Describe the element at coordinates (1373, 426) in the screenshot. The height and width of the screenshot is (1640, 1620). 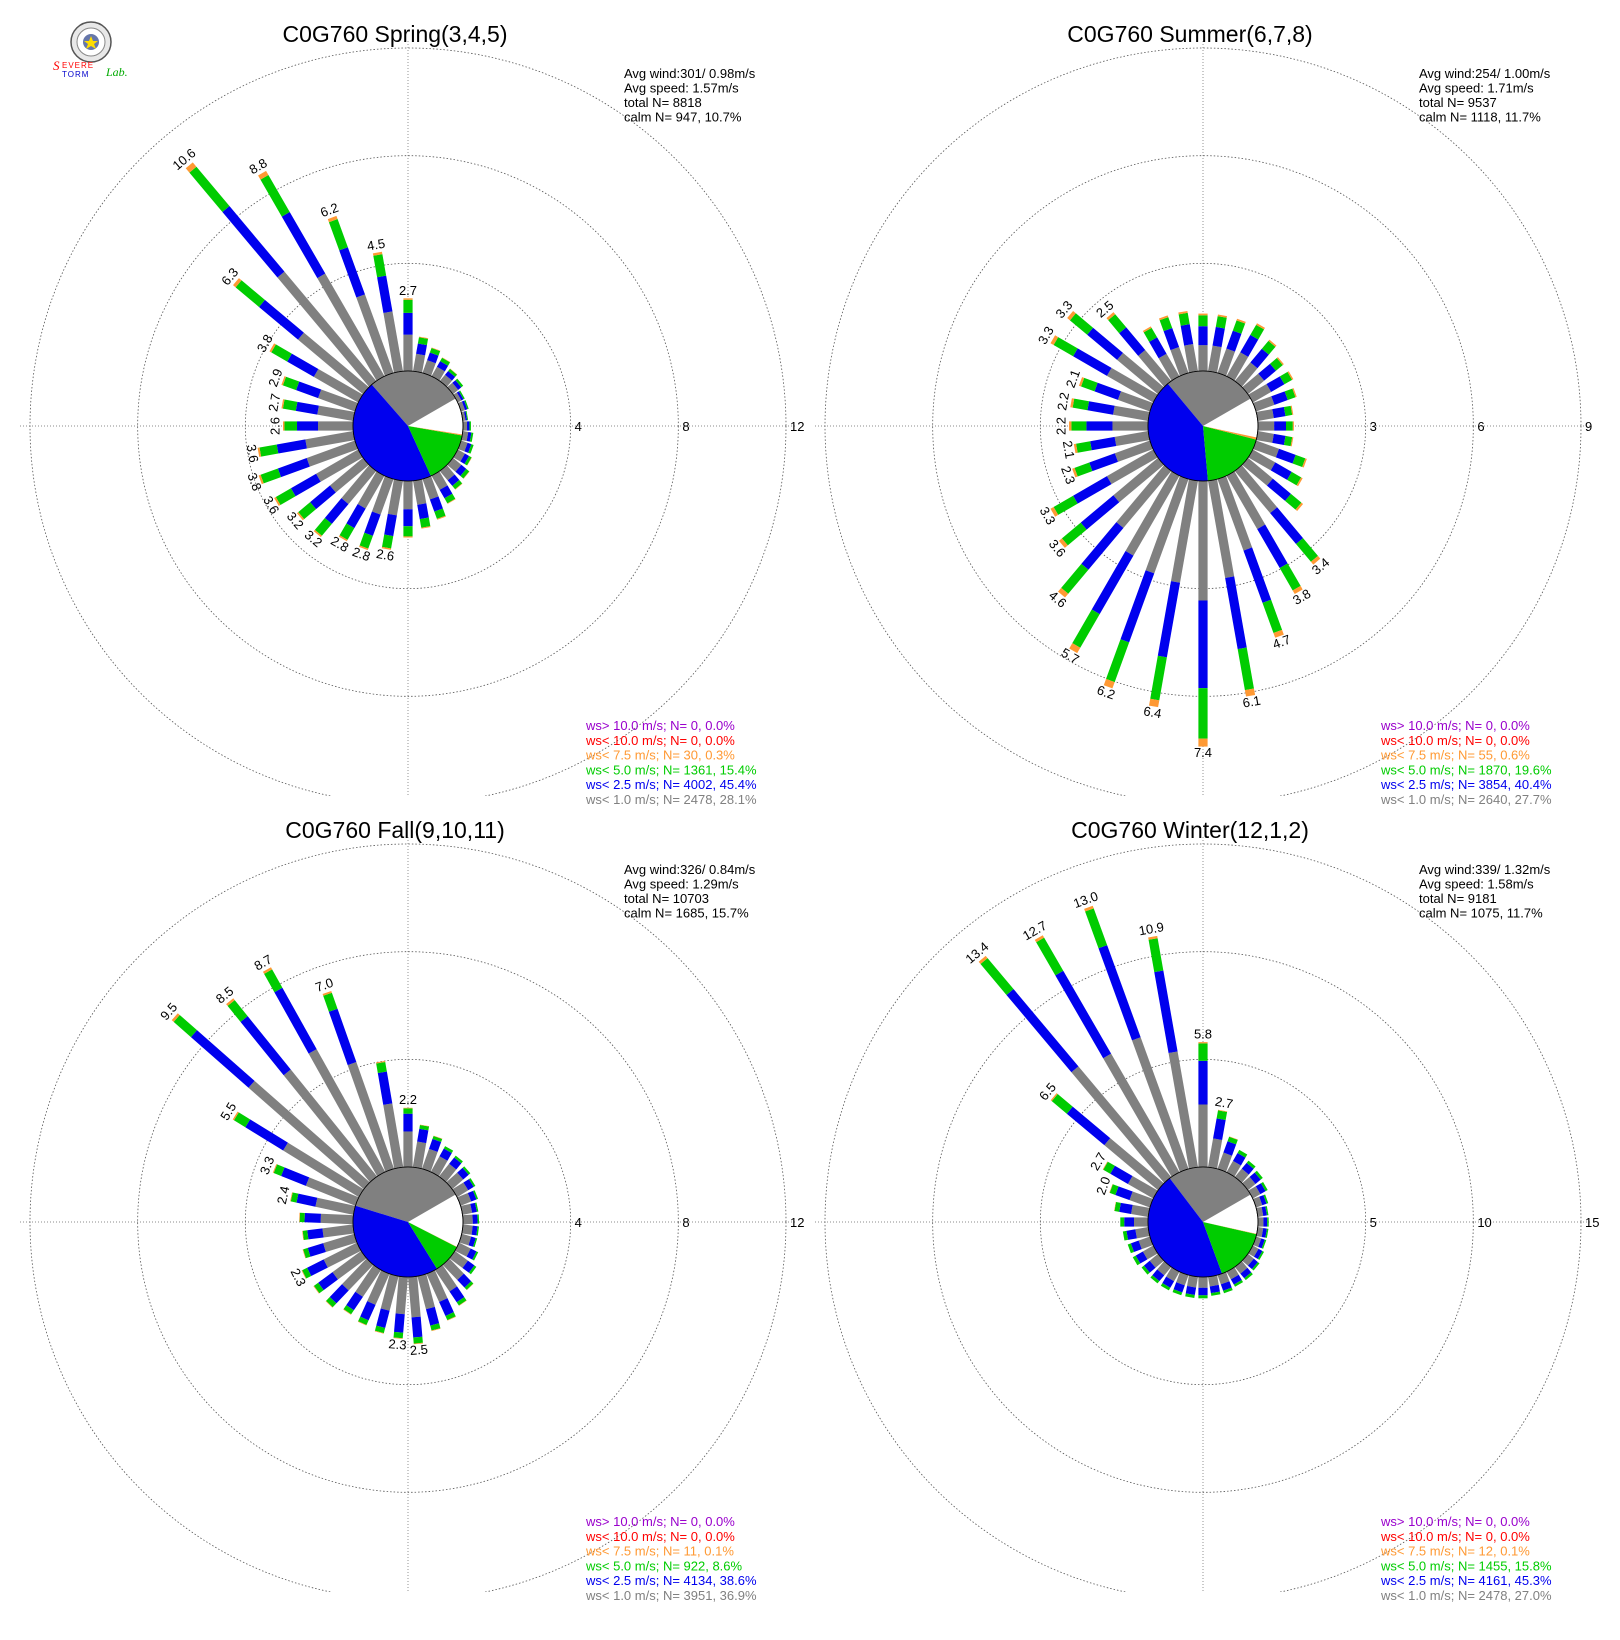
I see `ring-label: 3` at that location.